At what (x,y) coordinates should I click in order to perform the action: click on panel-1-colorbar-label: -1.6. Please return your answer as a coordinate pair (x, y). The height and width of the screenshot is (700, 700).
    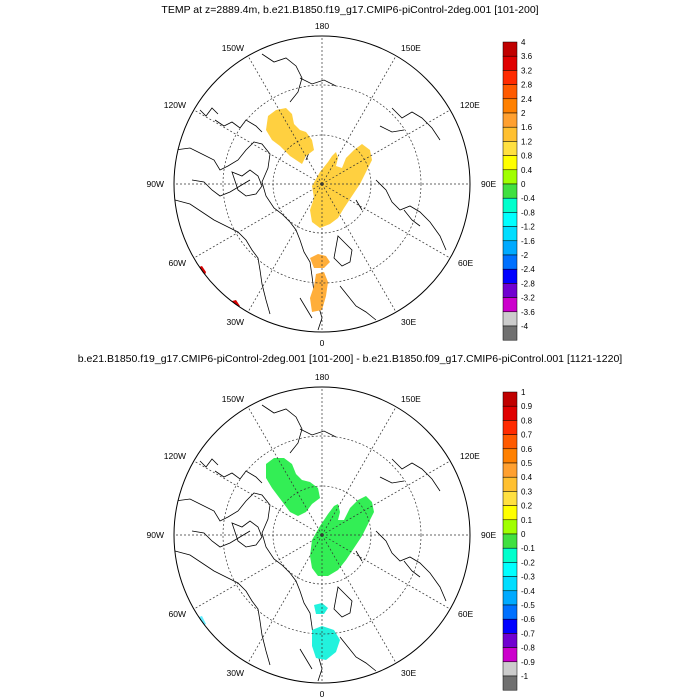
    Looking at the image, I should click on (528, 241).